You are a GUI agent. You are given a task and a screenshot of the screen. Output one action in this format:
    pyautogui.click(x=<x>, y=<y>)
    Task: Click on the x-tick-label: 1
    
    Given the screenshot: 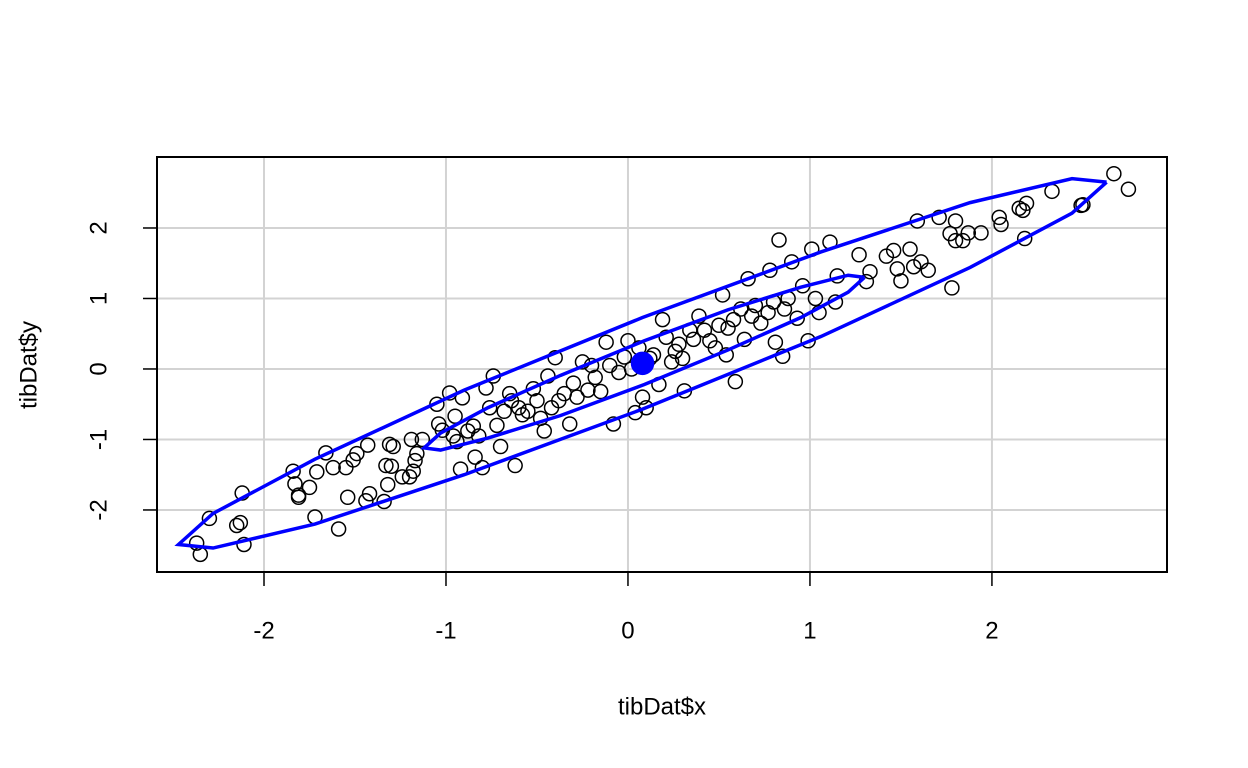 What is the action you would take?
    pyautogui.click(x=809, y=630)
    